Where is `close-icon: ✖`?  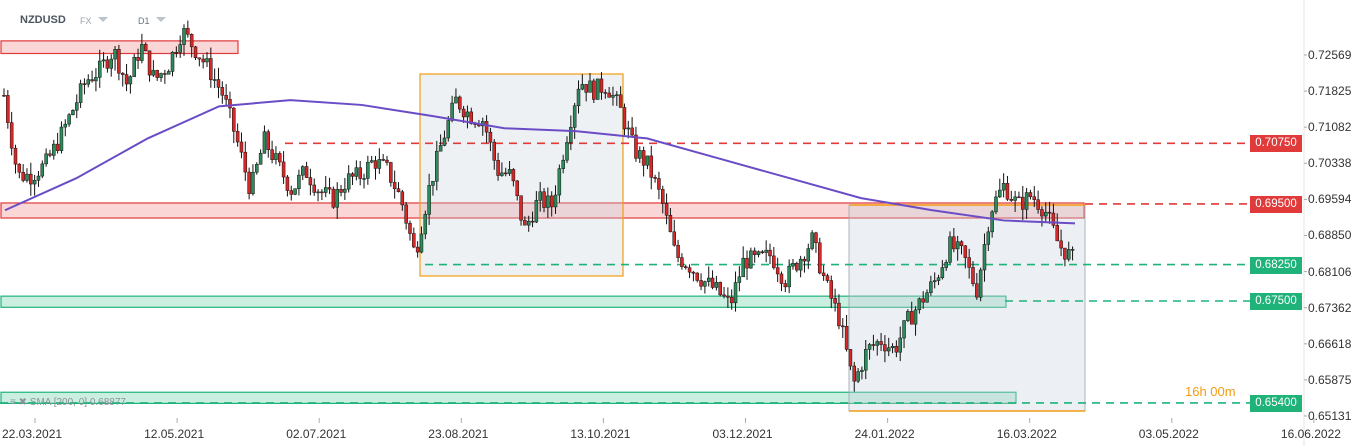
close-icon: ✖ is located at coordinates (23, 402).